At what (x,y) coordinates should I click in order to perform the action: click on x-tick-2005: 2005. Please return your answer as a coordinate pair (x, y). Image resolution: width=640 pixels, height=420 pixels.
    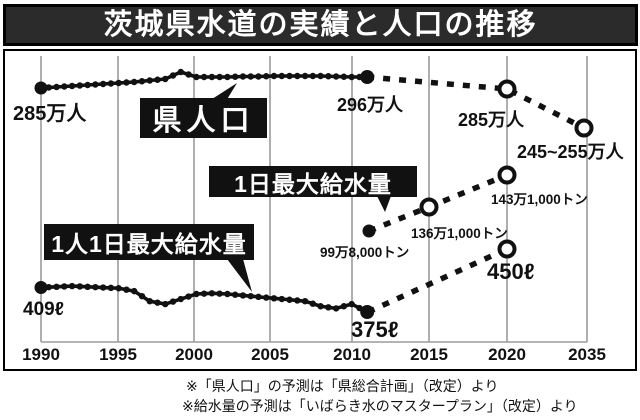
    Looking at the image, I should click on (270, 354).